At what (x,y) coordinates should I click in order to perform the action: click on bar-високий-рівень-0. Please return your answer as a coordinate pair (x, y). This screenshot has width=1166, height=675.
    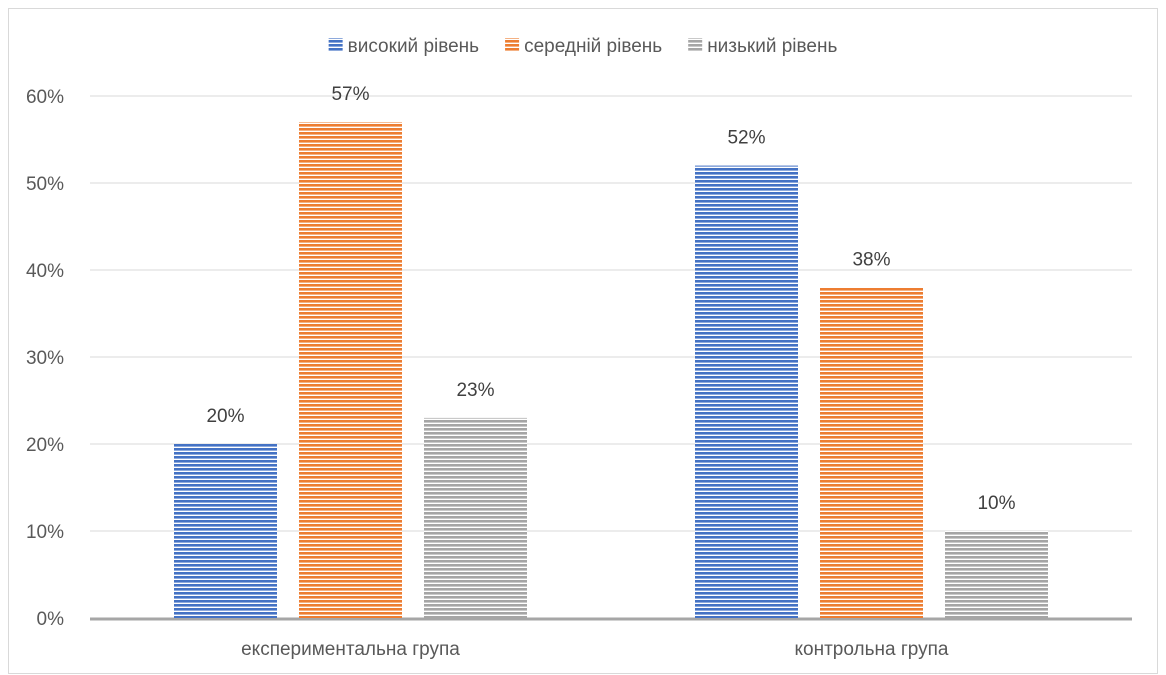
    Looking at the image, I should click on (225, 531).